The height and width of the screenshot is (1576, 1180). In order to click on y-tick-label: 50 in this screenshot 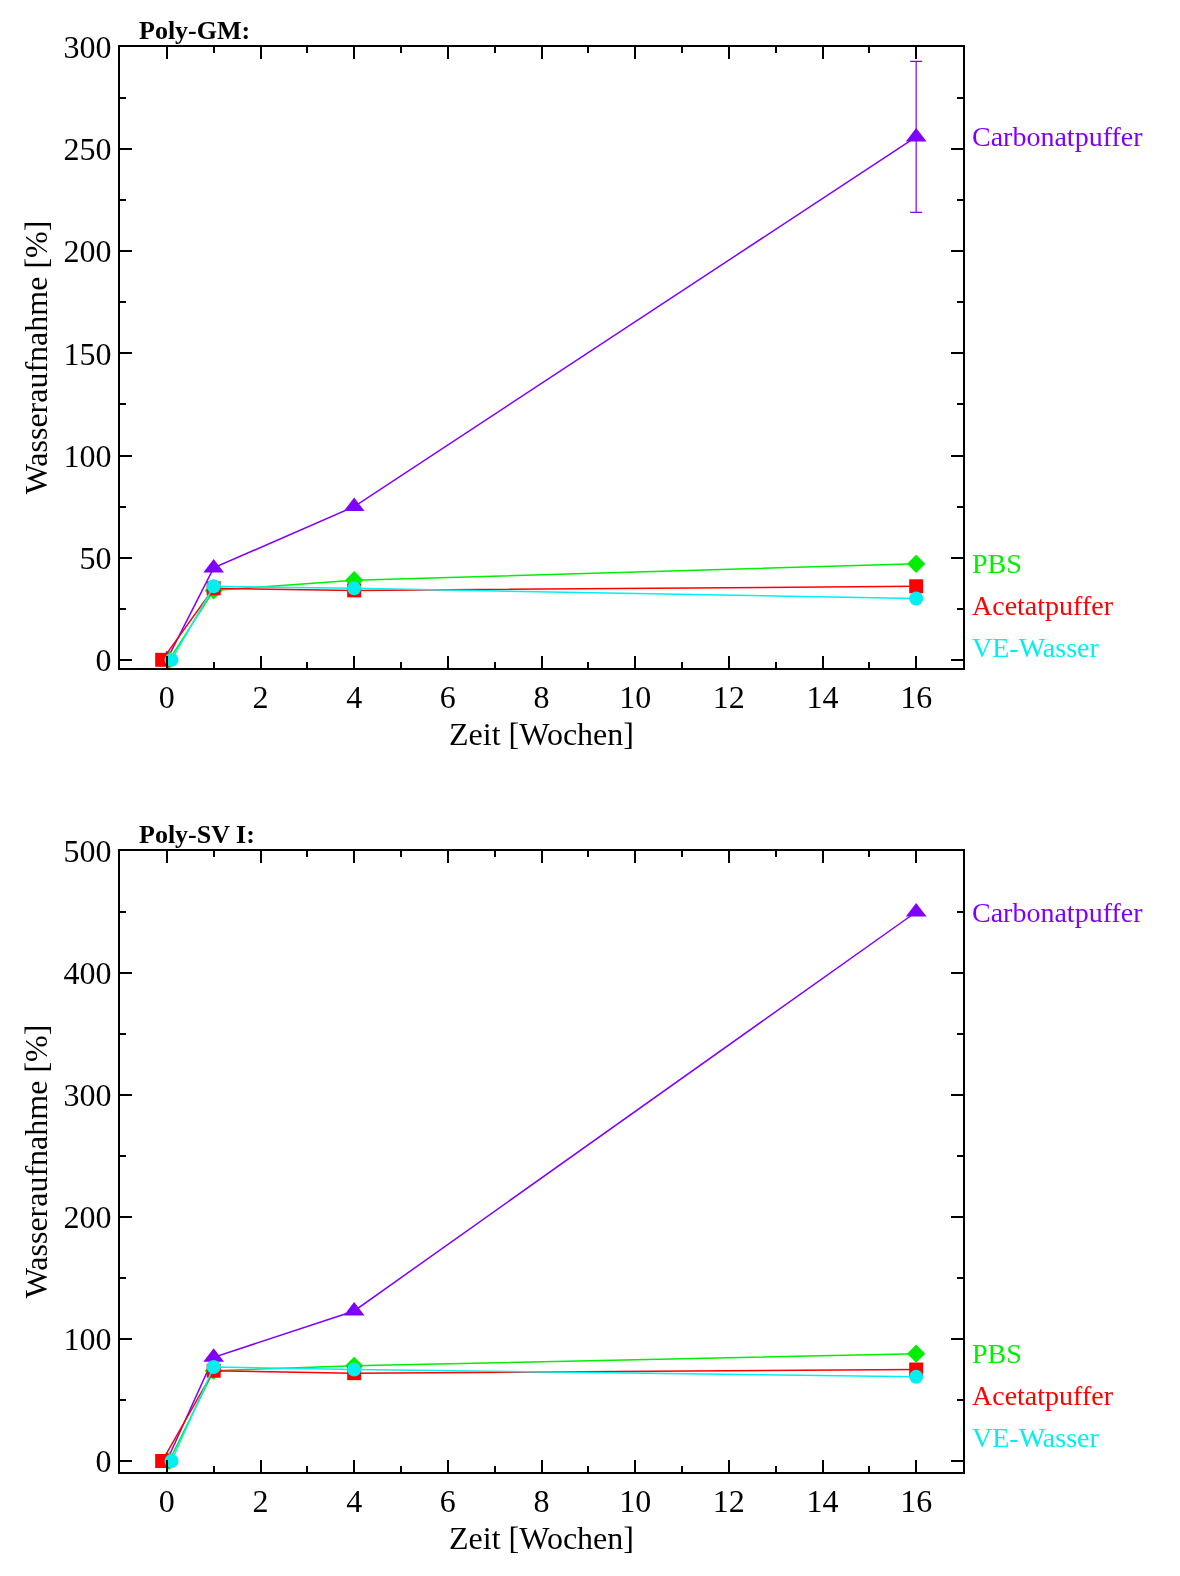, I will do `click(95, 557)`.